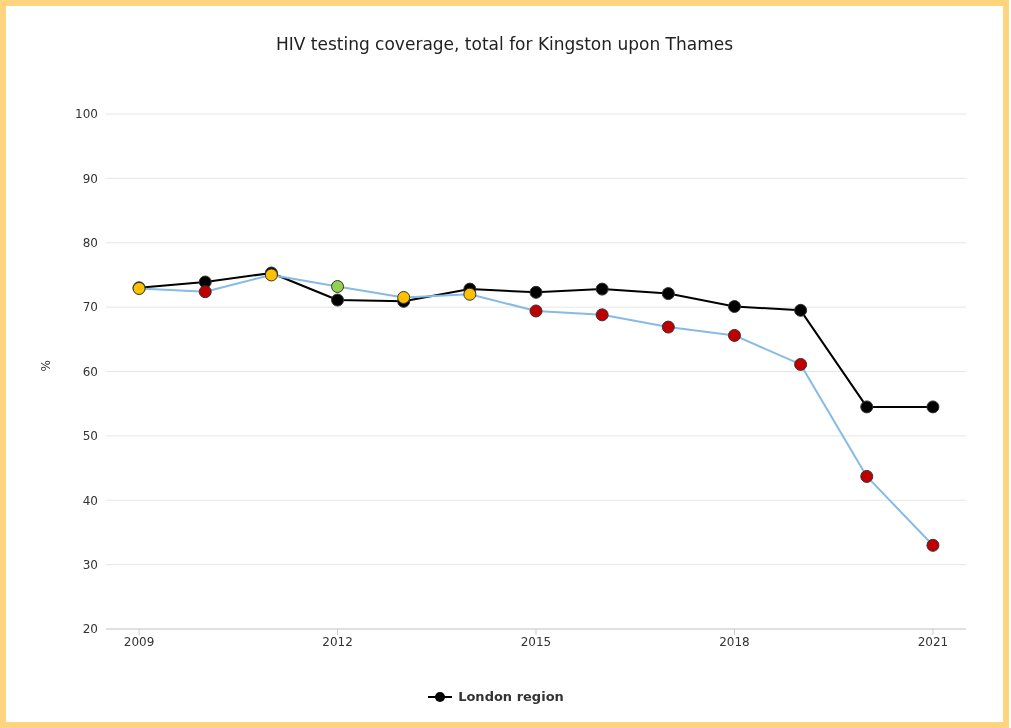  What do you see at coordinates (86, 114) in the screenshot?
I see `y-tick-label: 100` at bounding box center [86, 114].